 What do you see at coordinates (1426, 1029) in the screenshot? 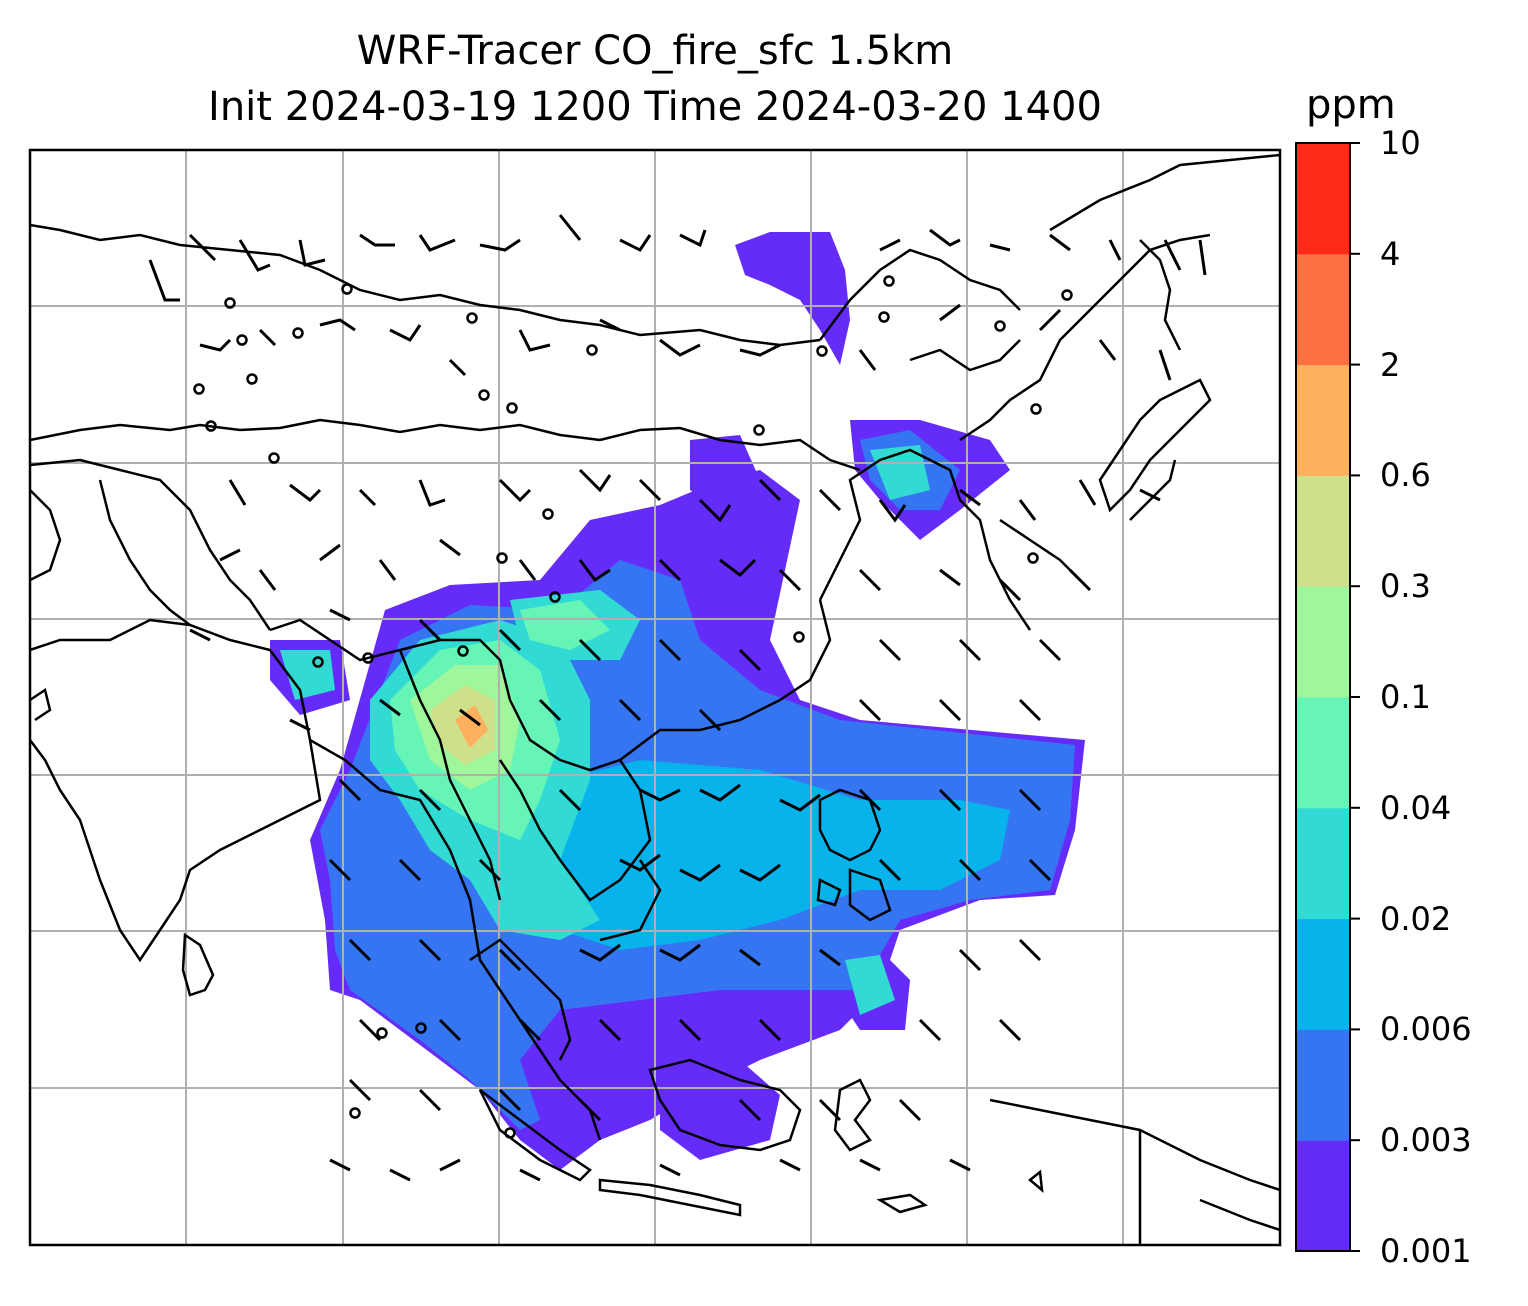
I see `colorbar-tick-label: 0.006` at bounding box center [1426, 1029].